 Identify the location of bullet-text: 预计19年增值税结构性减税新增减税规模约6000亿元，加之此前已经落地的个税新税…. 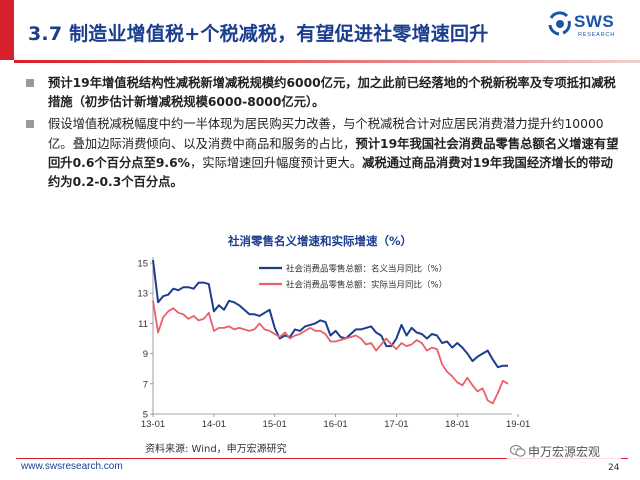
(332, 93).